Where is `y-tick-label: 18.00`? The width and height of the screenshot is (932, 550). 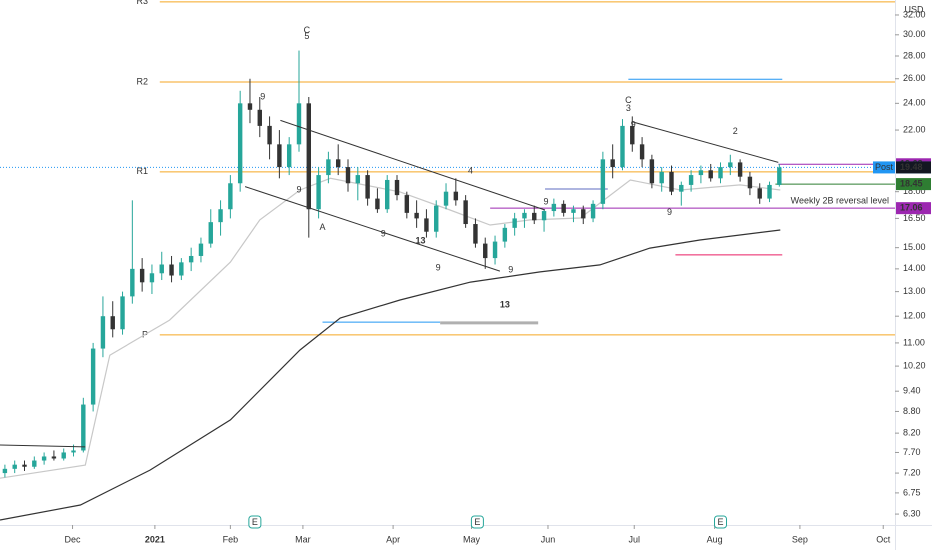 y-tick-label: 18.00 is located at coordinates (914, 191).